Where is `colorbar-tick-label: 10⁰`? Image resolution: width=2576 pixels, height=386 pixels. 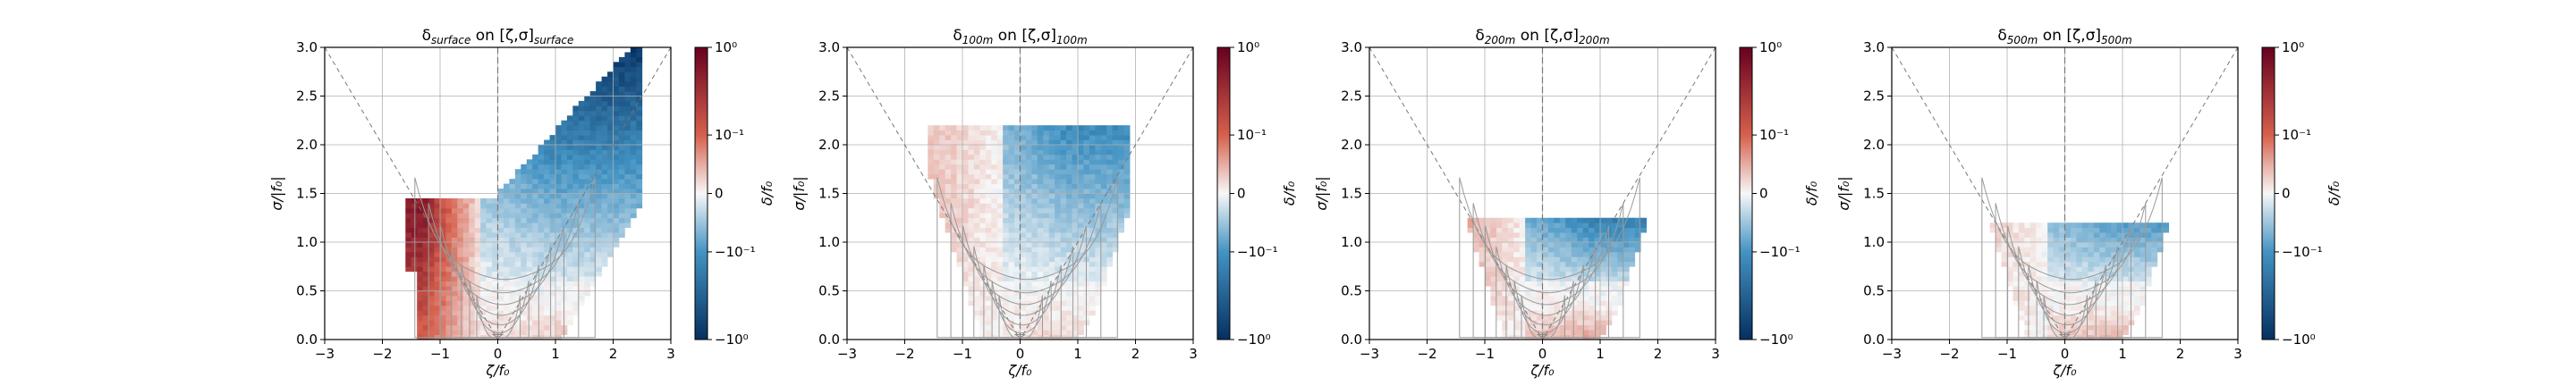 colorbar-tick-label: 10⁰ is located at coordinates (726, 47).